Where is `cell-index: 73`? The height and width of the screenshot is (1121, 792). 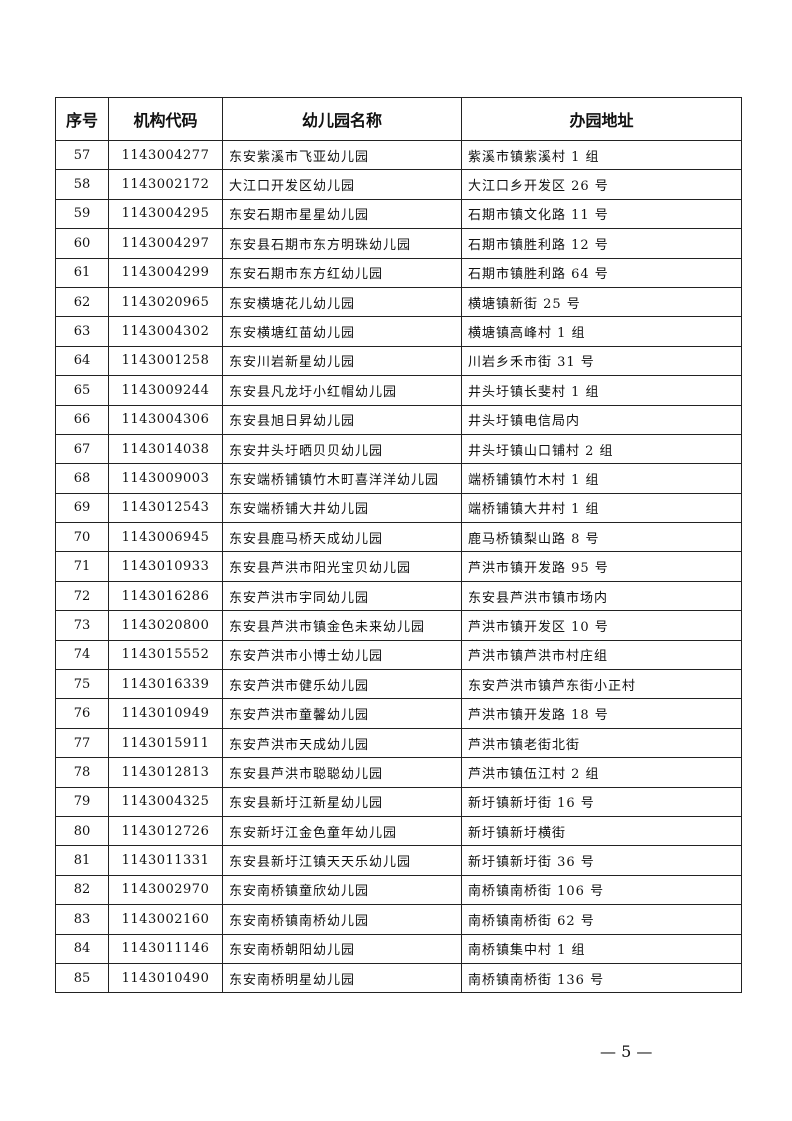
cell-index: 73 is located at coordinates (82, 625).